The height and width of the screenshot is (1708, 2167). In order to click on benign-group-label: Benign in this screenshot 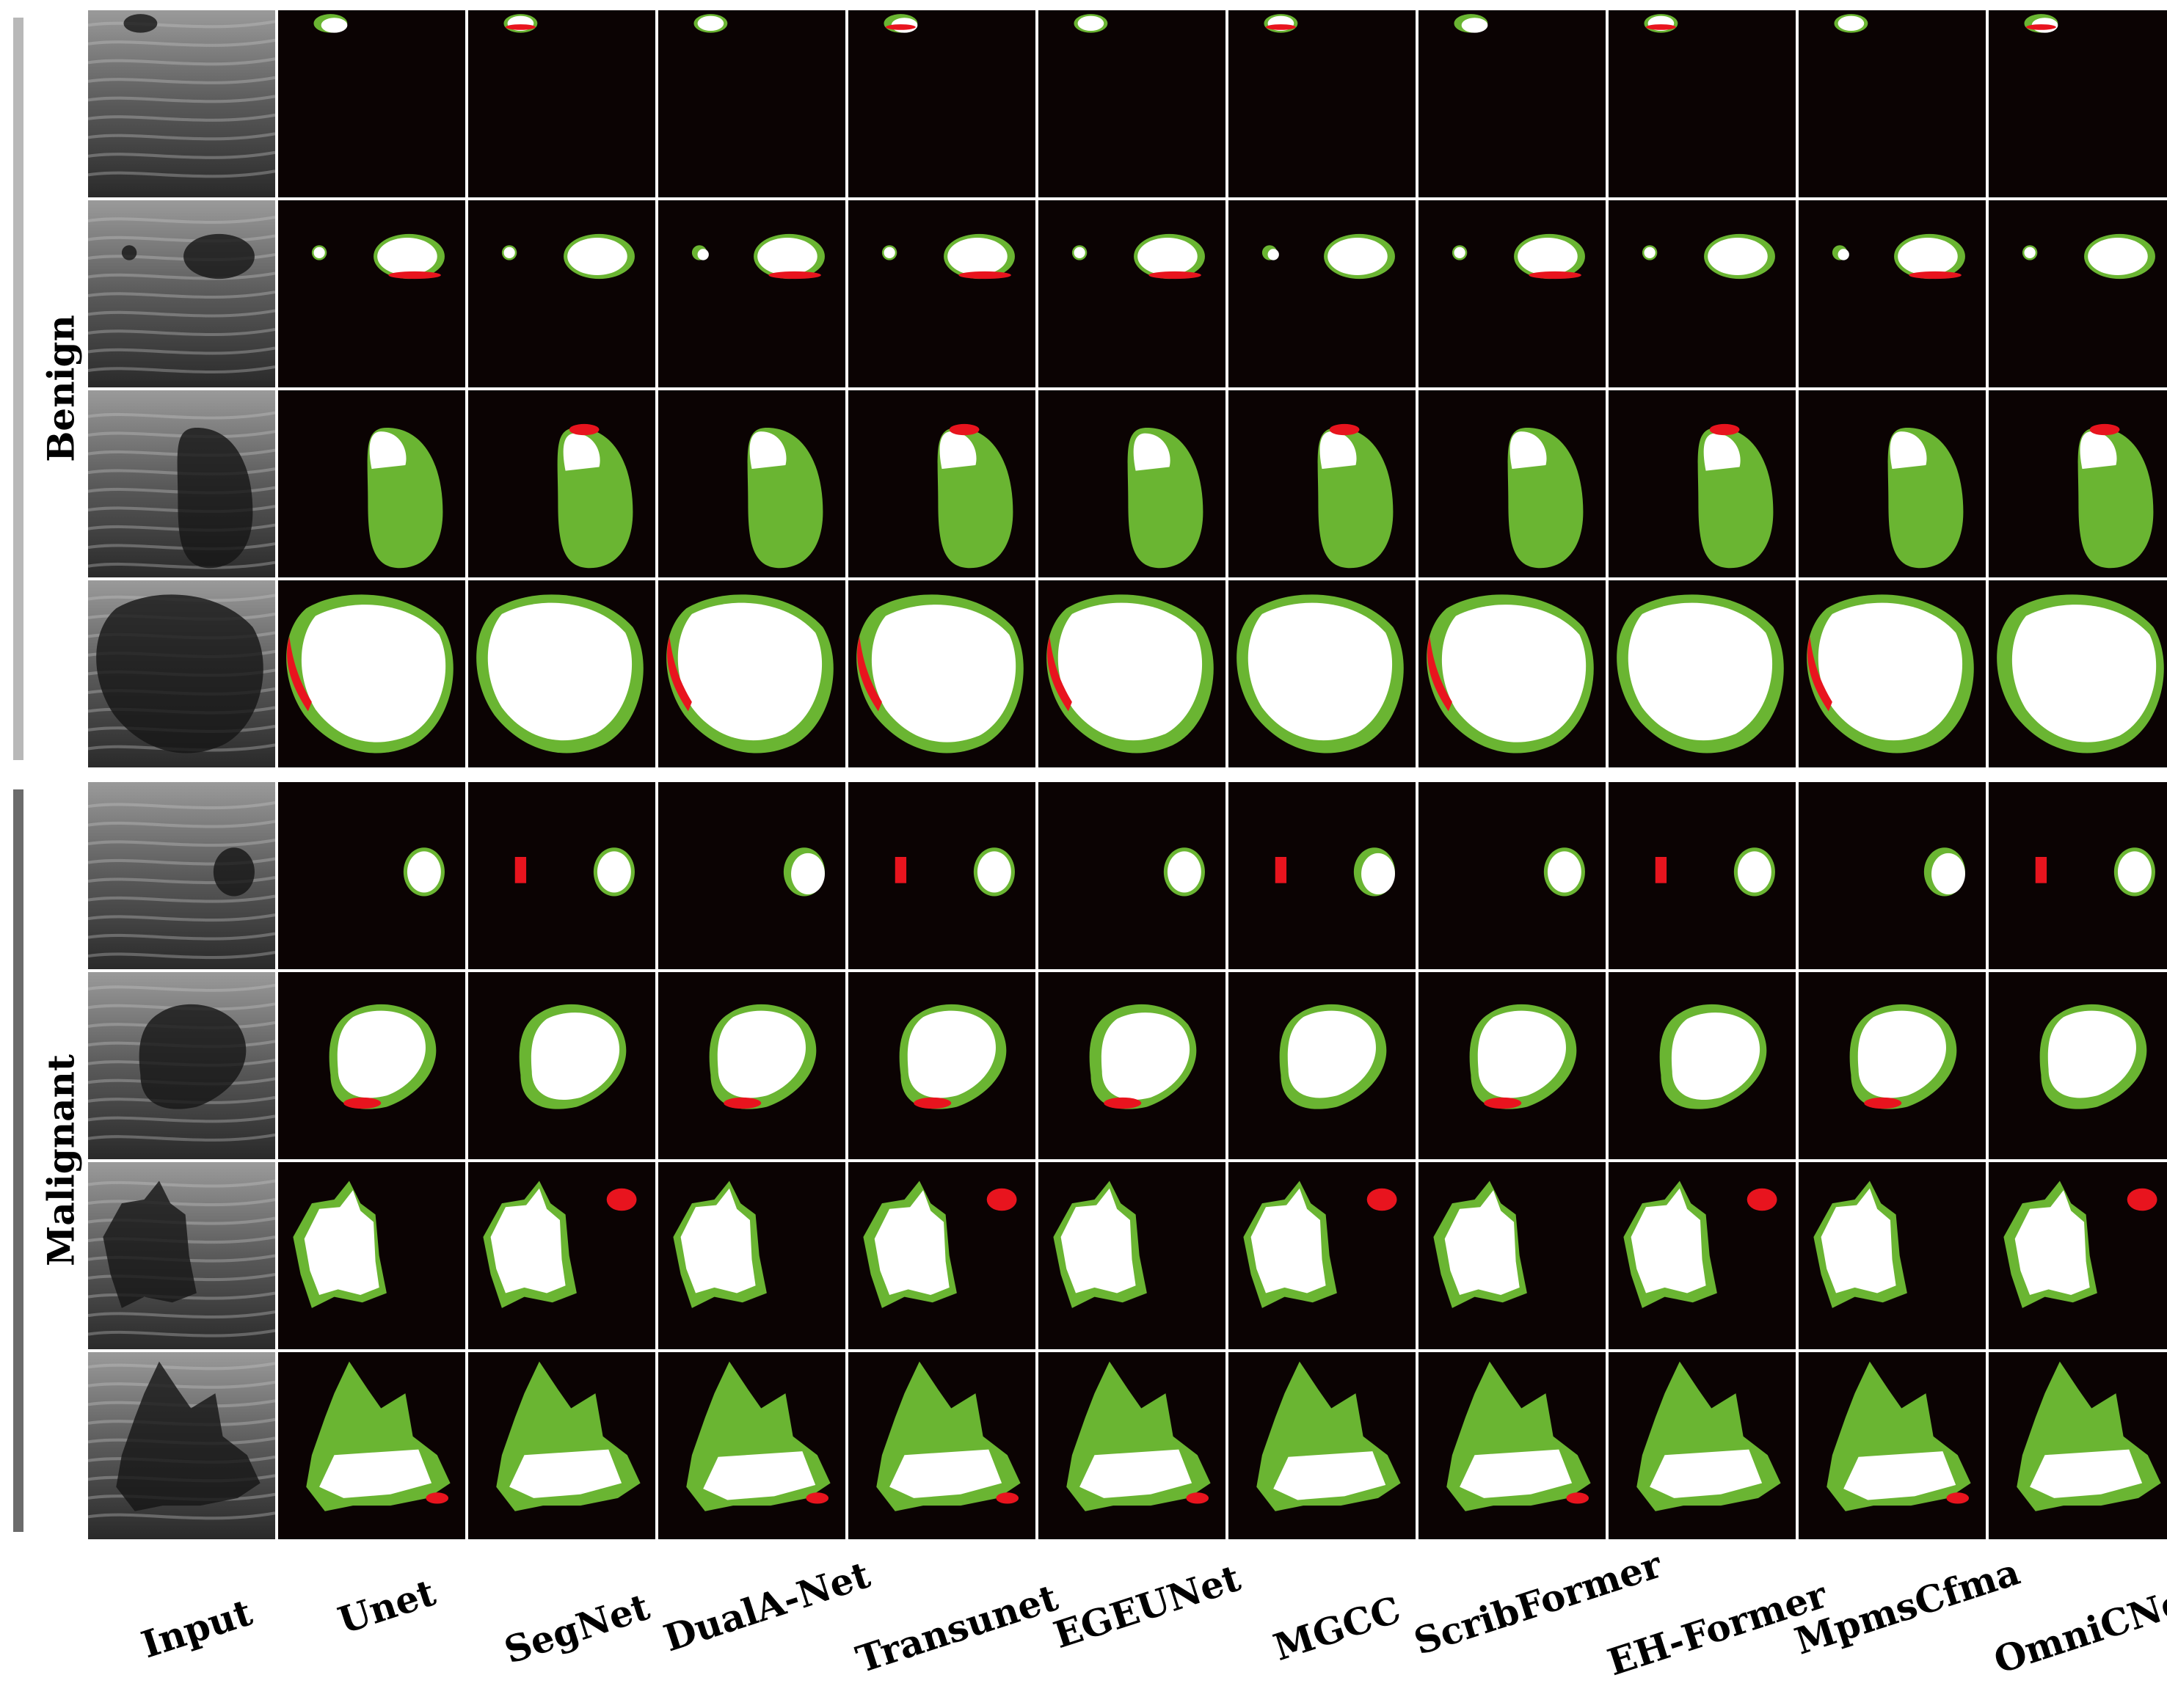, I will do `click(61, 388)`.